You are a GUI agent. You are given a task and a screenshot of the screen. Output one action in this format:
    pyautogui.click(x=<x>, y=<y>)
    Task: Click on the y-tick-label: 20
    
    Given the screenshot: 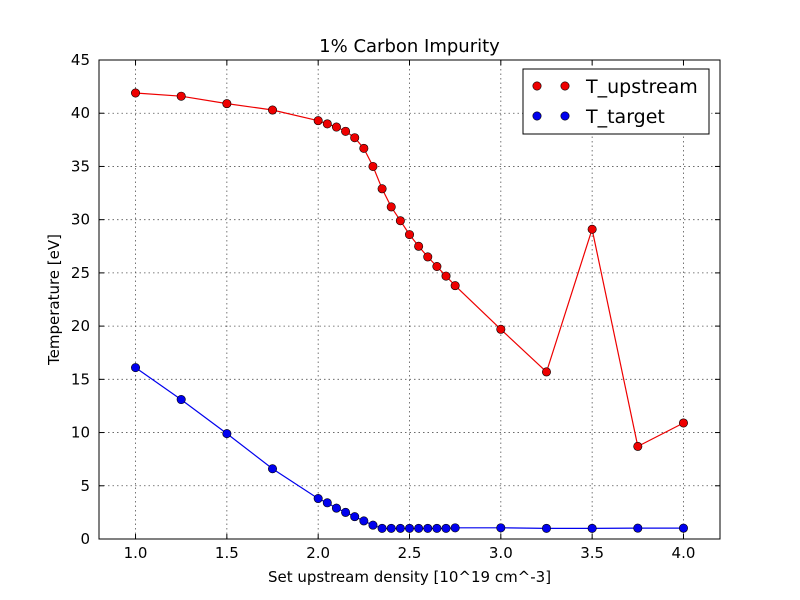 What is the action you would take?
    pyautogui.click(x=80, y=326)
    